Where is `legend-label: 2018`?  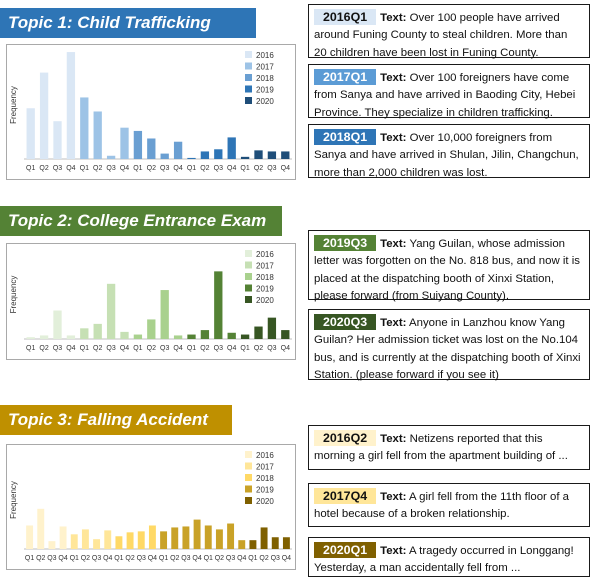 legend-label: 2018 is located at coordinates (265, 277).